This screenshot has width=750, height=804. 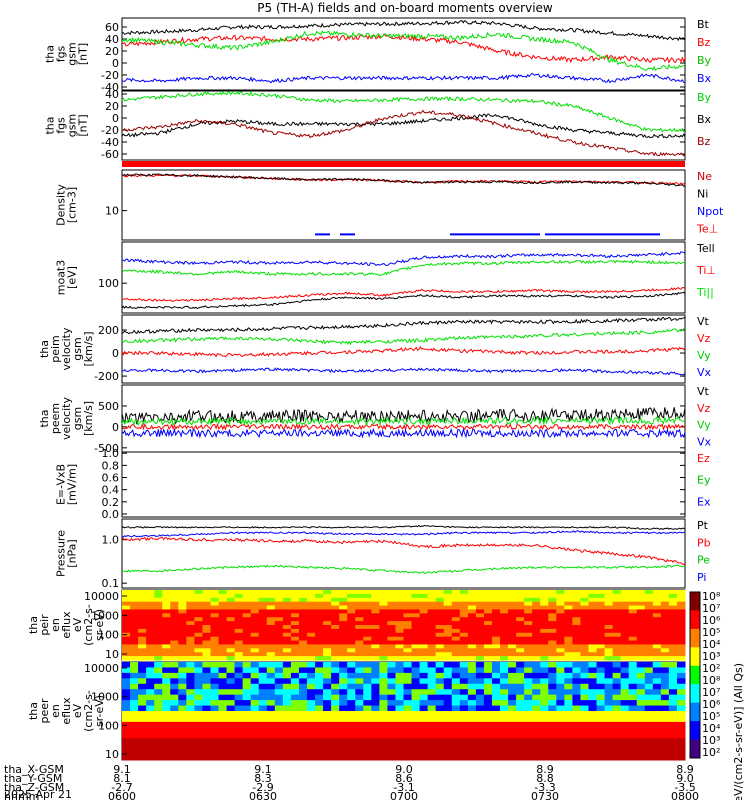 I want to click on ytick-label: 500, so click(x=108, y=406).